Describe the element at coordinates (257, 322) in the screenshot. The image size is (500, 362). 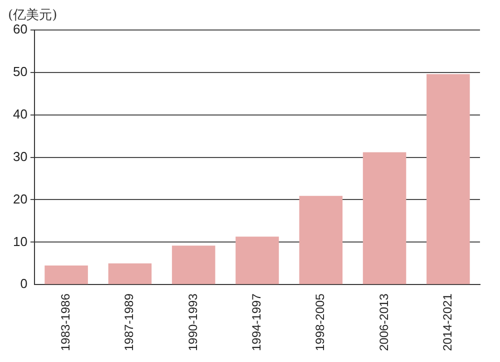
I see `x-tick-label: 1994-1997` at that location.